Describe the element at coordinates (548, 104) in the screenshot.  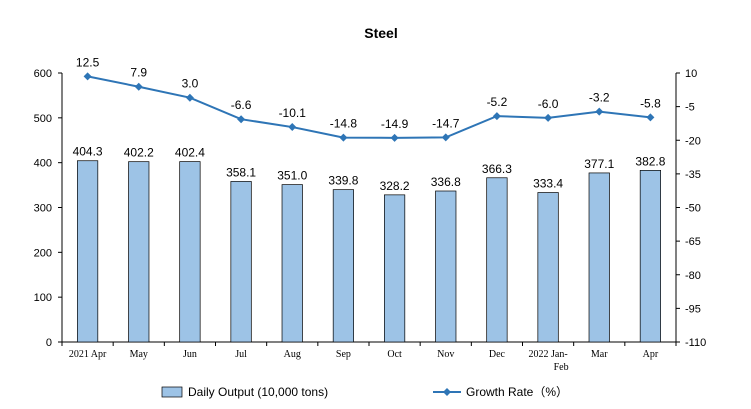
I see `line-value-label: -6.0` at that location.